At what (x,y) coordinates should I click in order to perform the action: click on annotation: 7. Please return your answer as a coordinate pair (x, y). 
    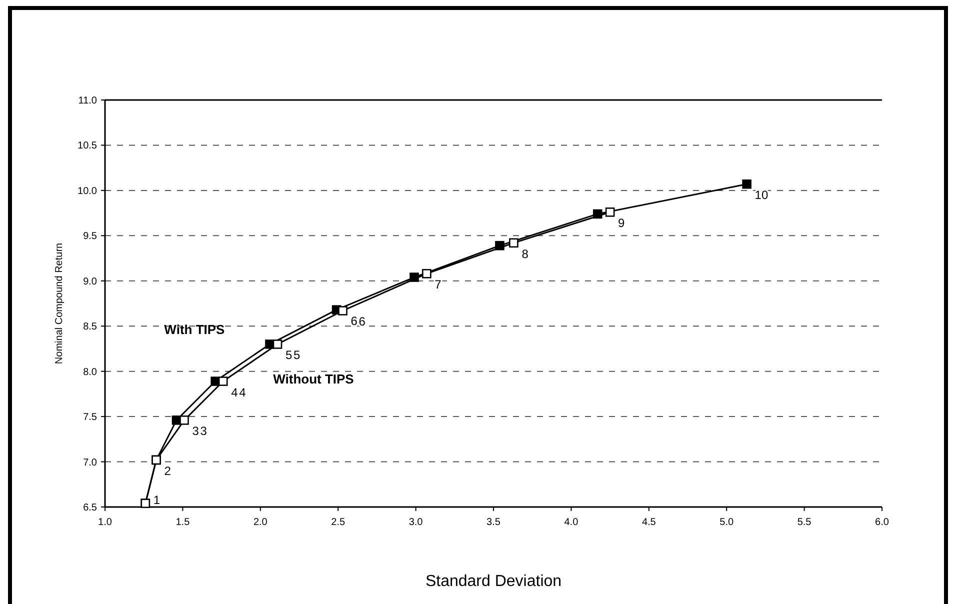
    Looking at the image, I should click on (438, 285).